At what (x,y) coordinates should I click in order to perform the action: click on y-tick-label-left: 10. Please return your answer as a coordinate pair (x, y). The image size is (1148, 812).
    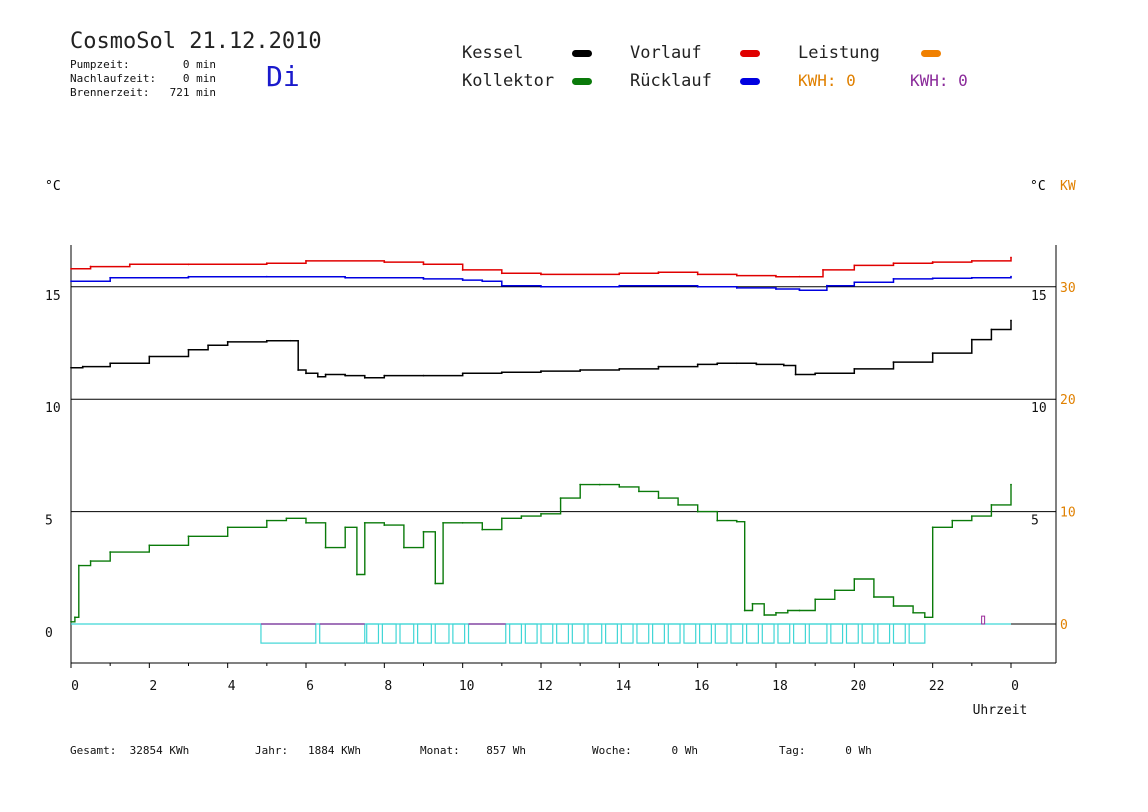
    Looking at the image, I should click on (53, 408).